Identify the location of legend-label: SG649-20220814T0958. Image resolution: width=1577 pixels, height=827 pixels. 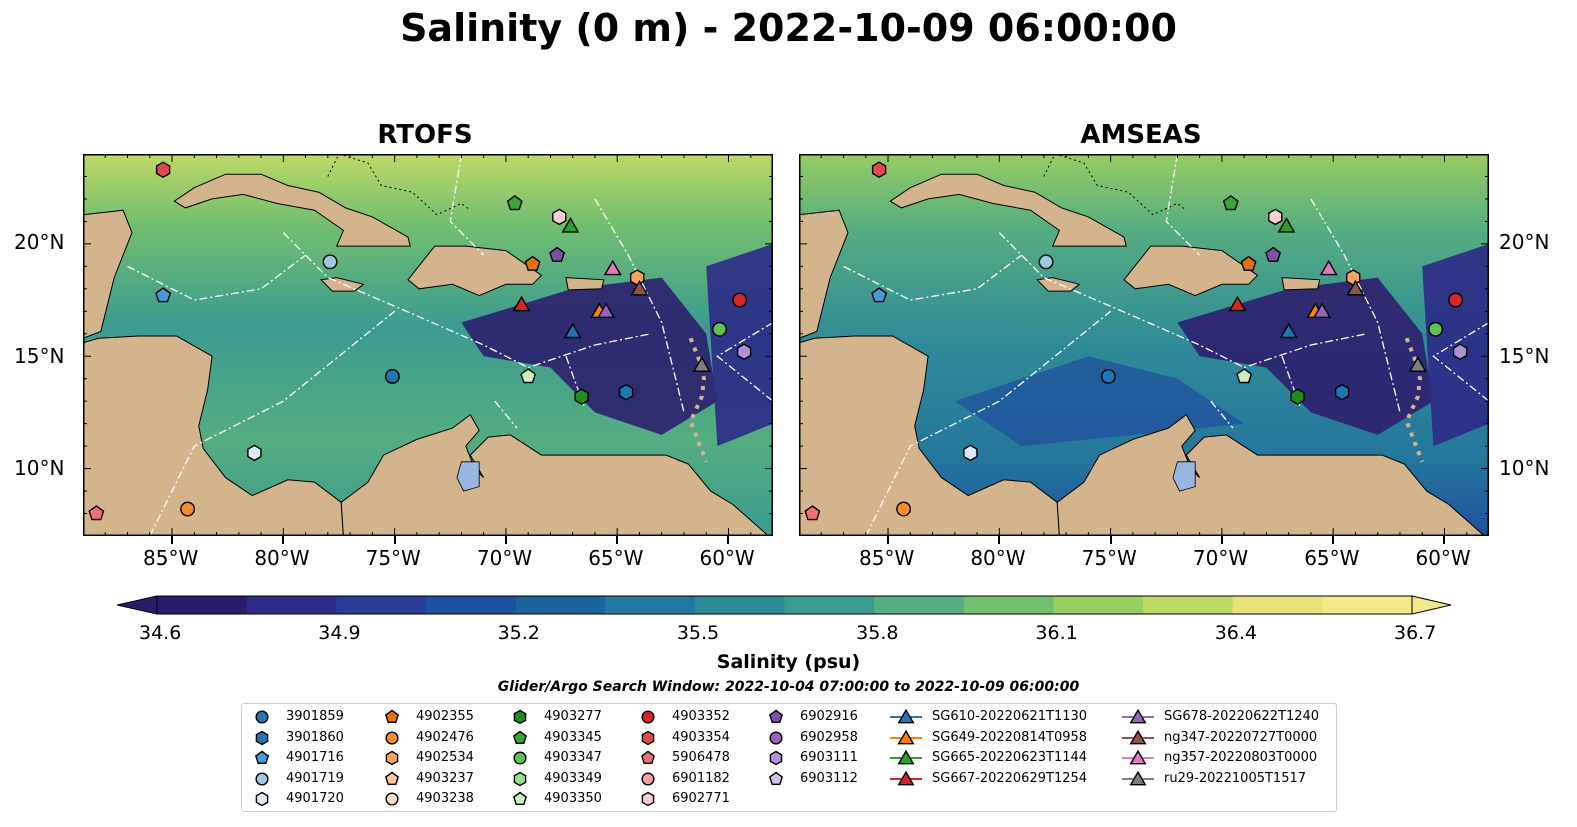
(1010, 737).